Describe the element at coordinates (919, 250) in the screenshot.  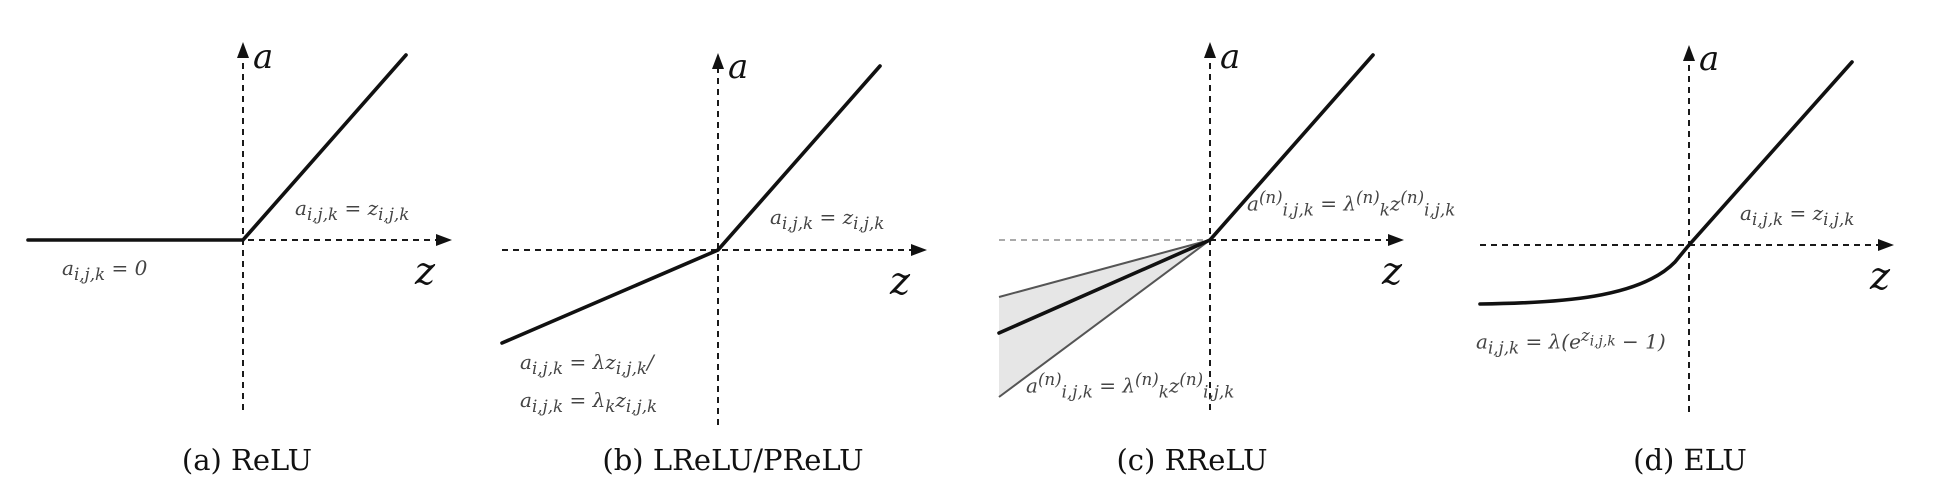
I see `lrelu-x-arrowhead` at that location.